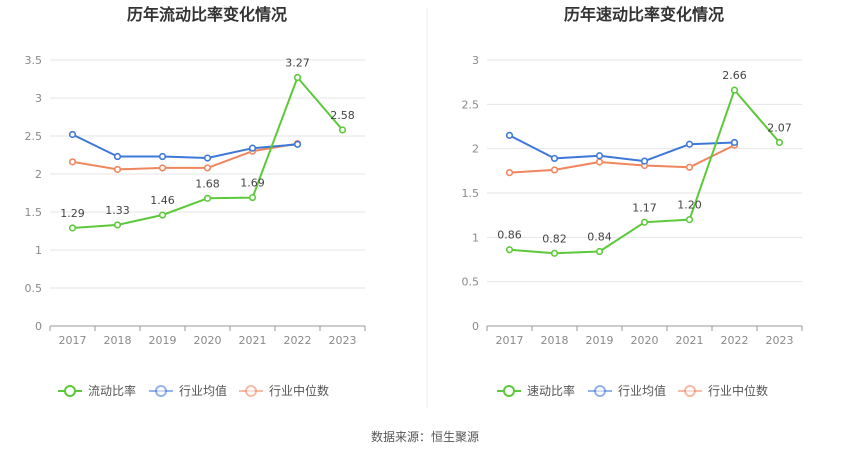  What do you see at coordinates (779, 127) in the screenshot?
I see `data-label: 2.07` at bounding box center [779, 127].